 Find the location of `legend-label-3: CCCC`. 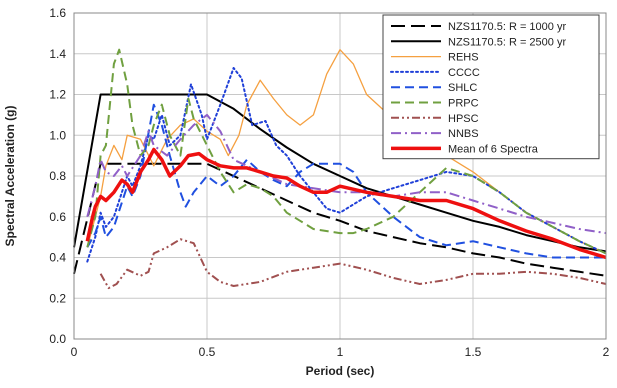

legend-label-3: CCCC is located at coordinates (464, 73).